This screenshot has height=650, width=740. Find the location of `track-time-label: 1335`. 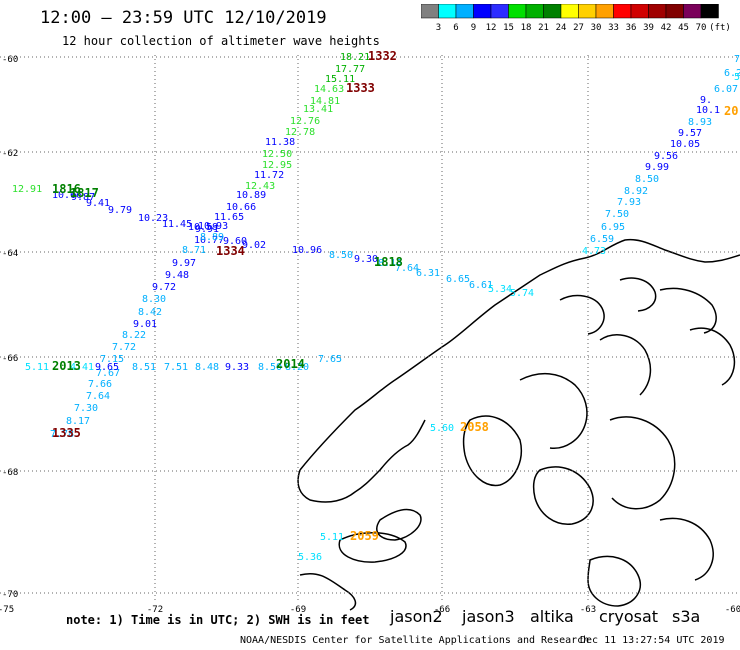

track-time-label: 1335 is located at coordinates (66, 433).